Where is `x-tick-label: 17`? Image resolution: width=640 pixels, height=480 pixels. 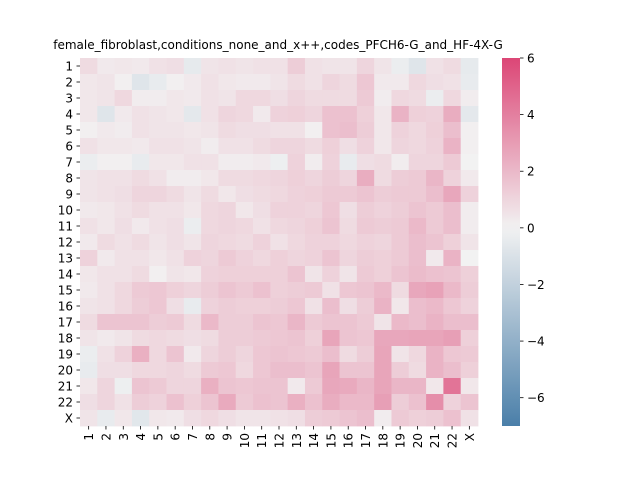
x-tick-label: 17 is located at coordinates (366, 440).